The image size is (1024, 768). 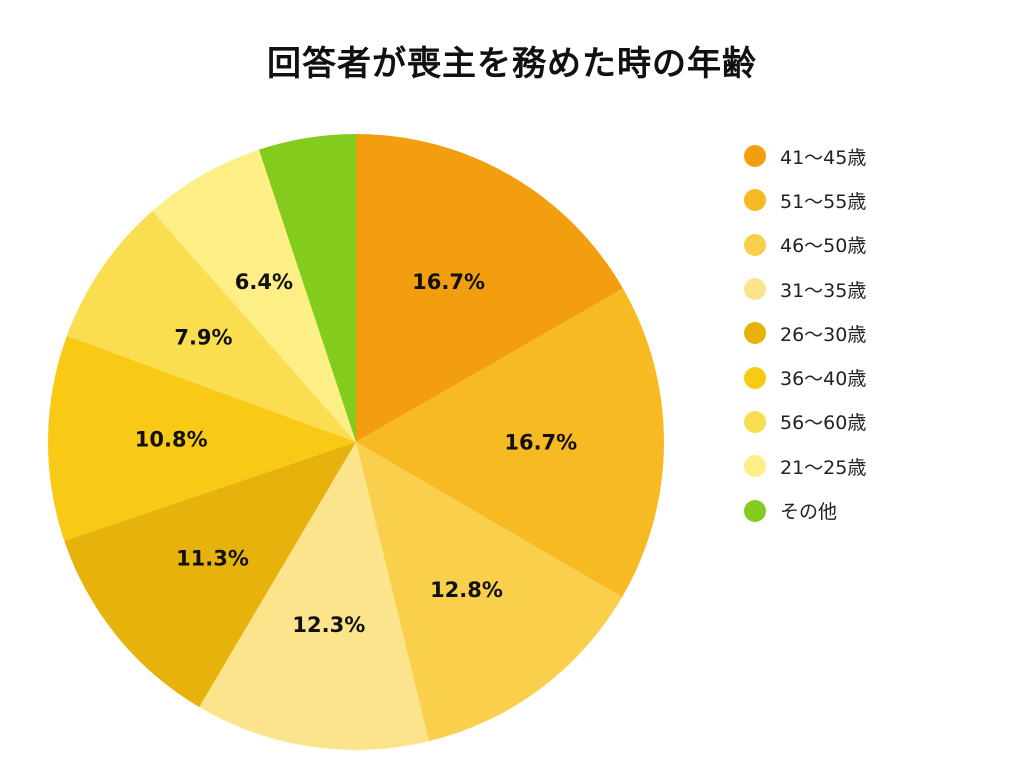 What do you see at coordinates (823, 157) in the screenshot?
I see `legend-label: 41〜45歳` at bounding box center [823, 157].